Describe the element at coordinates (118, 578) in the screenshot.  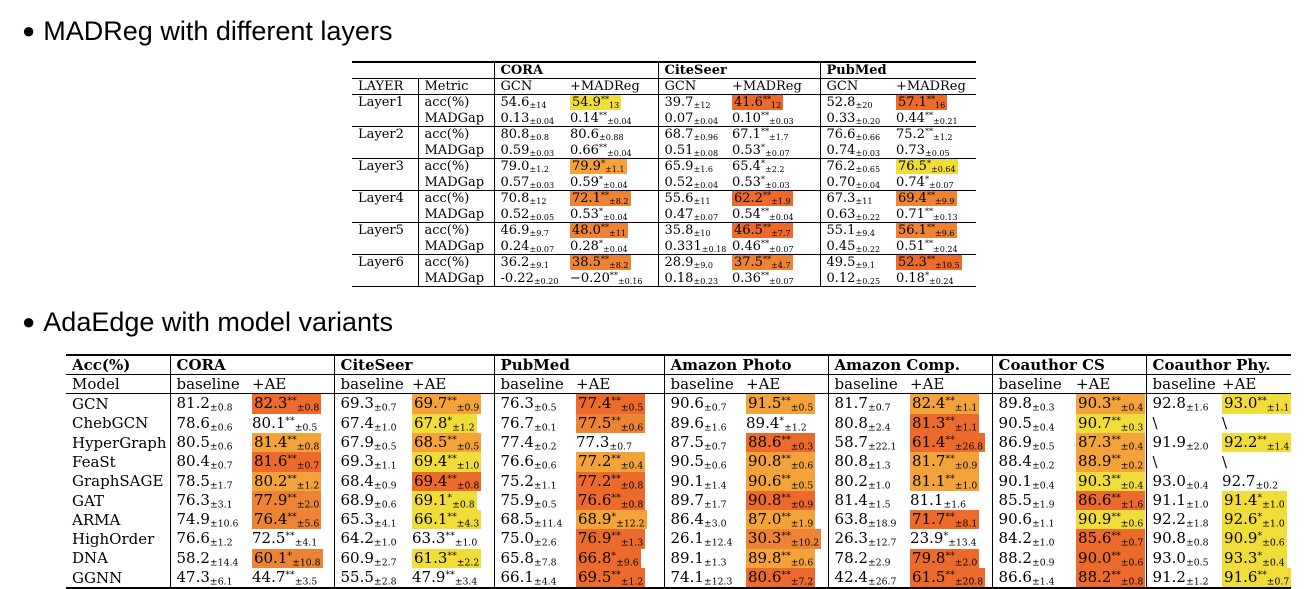
I see `model-label: GGNN` at that location.